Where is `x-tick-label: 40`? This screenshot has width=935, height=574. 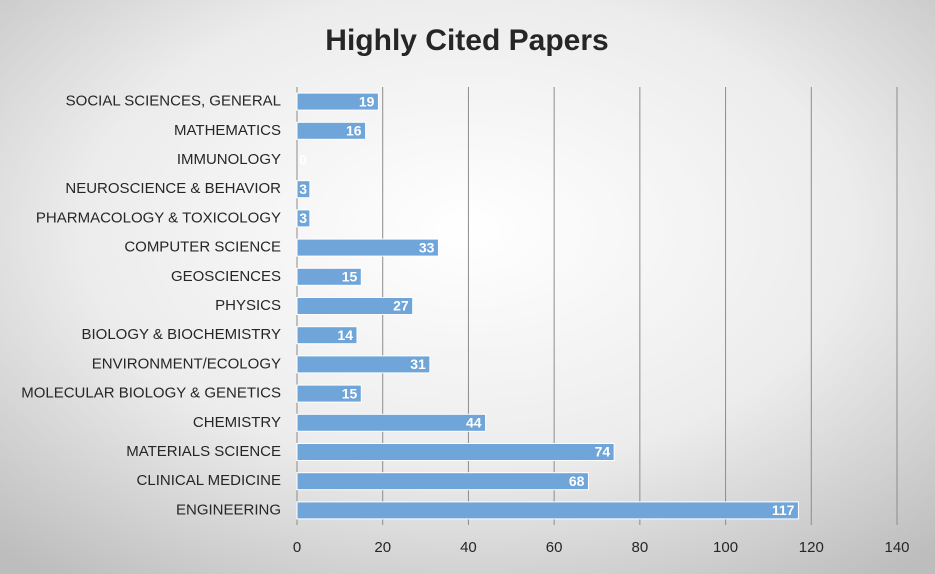
x-tick-label: 40 is located at coordinates (468, 547).